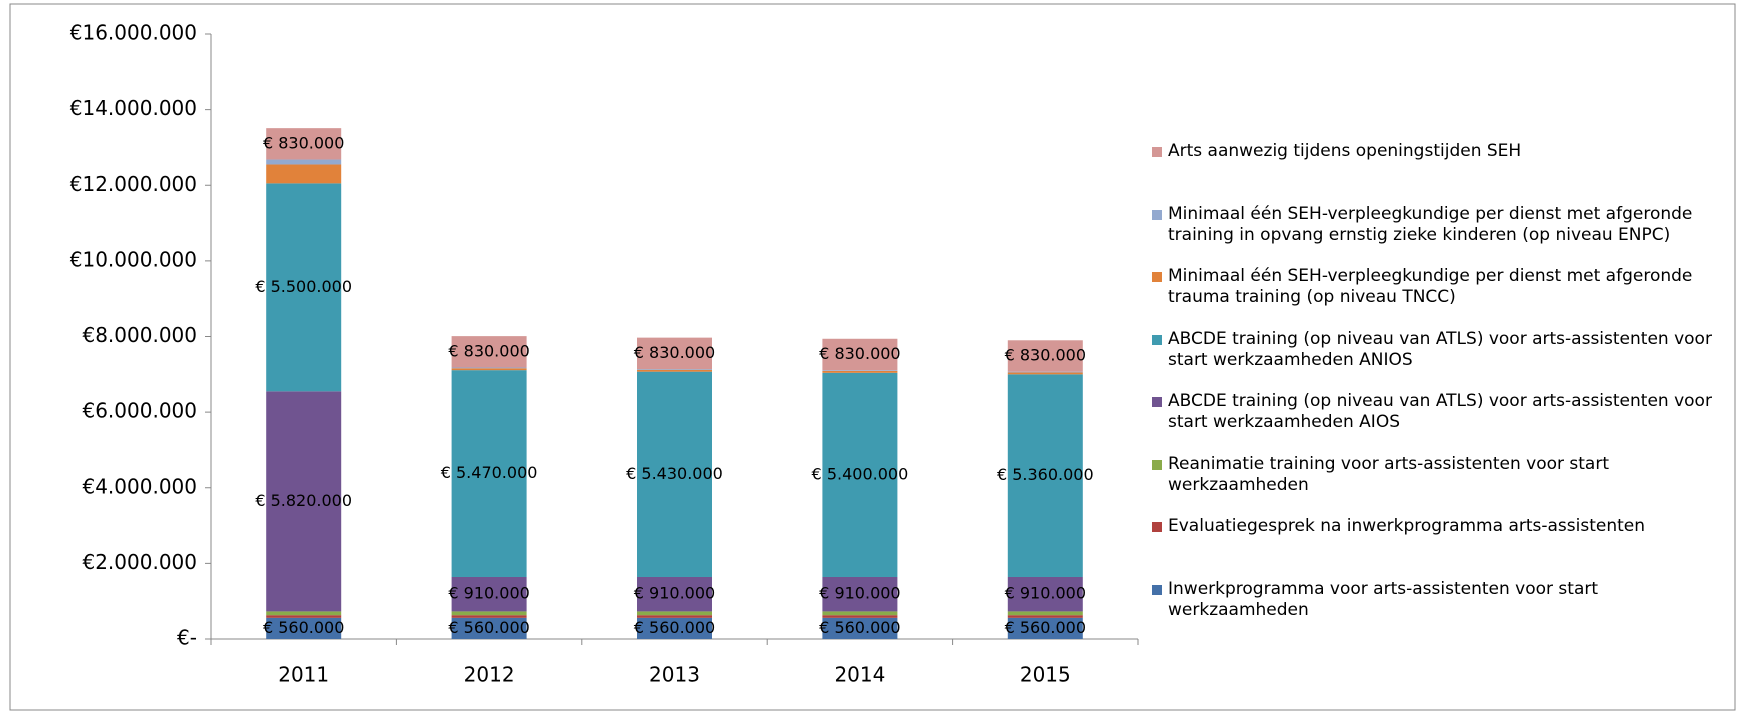 The image size is (1740, 713). I want to click on x-tick-label: 2011, so click(303, 675).